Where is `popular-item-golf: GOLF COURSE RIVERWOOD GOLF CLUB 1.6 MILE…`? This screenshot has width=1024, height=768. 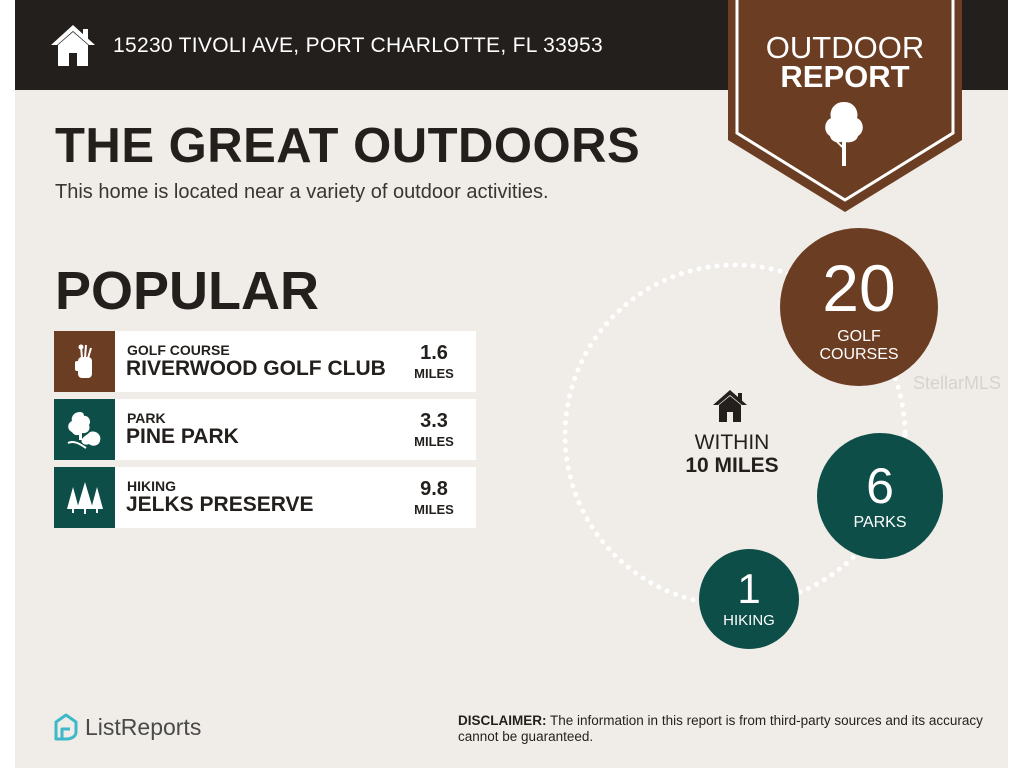
popular-item-golf: GOLF COURSE RIVERWOOD GOLF CLUB 1.6 MILE… is located at coordinates (265, 361).